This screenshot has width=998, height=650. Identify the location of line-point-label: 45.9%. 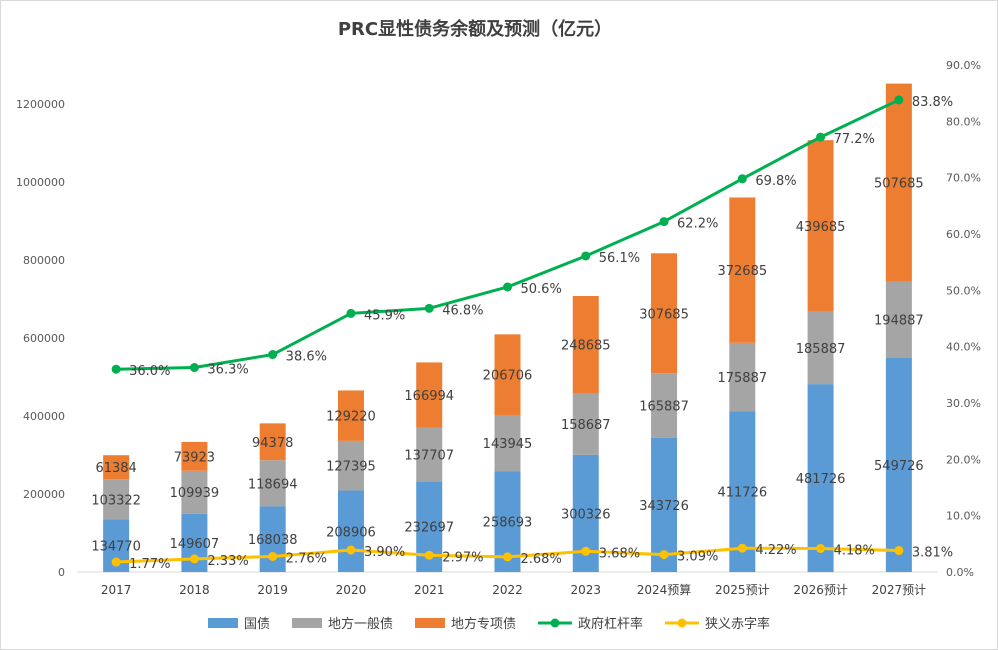
(384, 315).